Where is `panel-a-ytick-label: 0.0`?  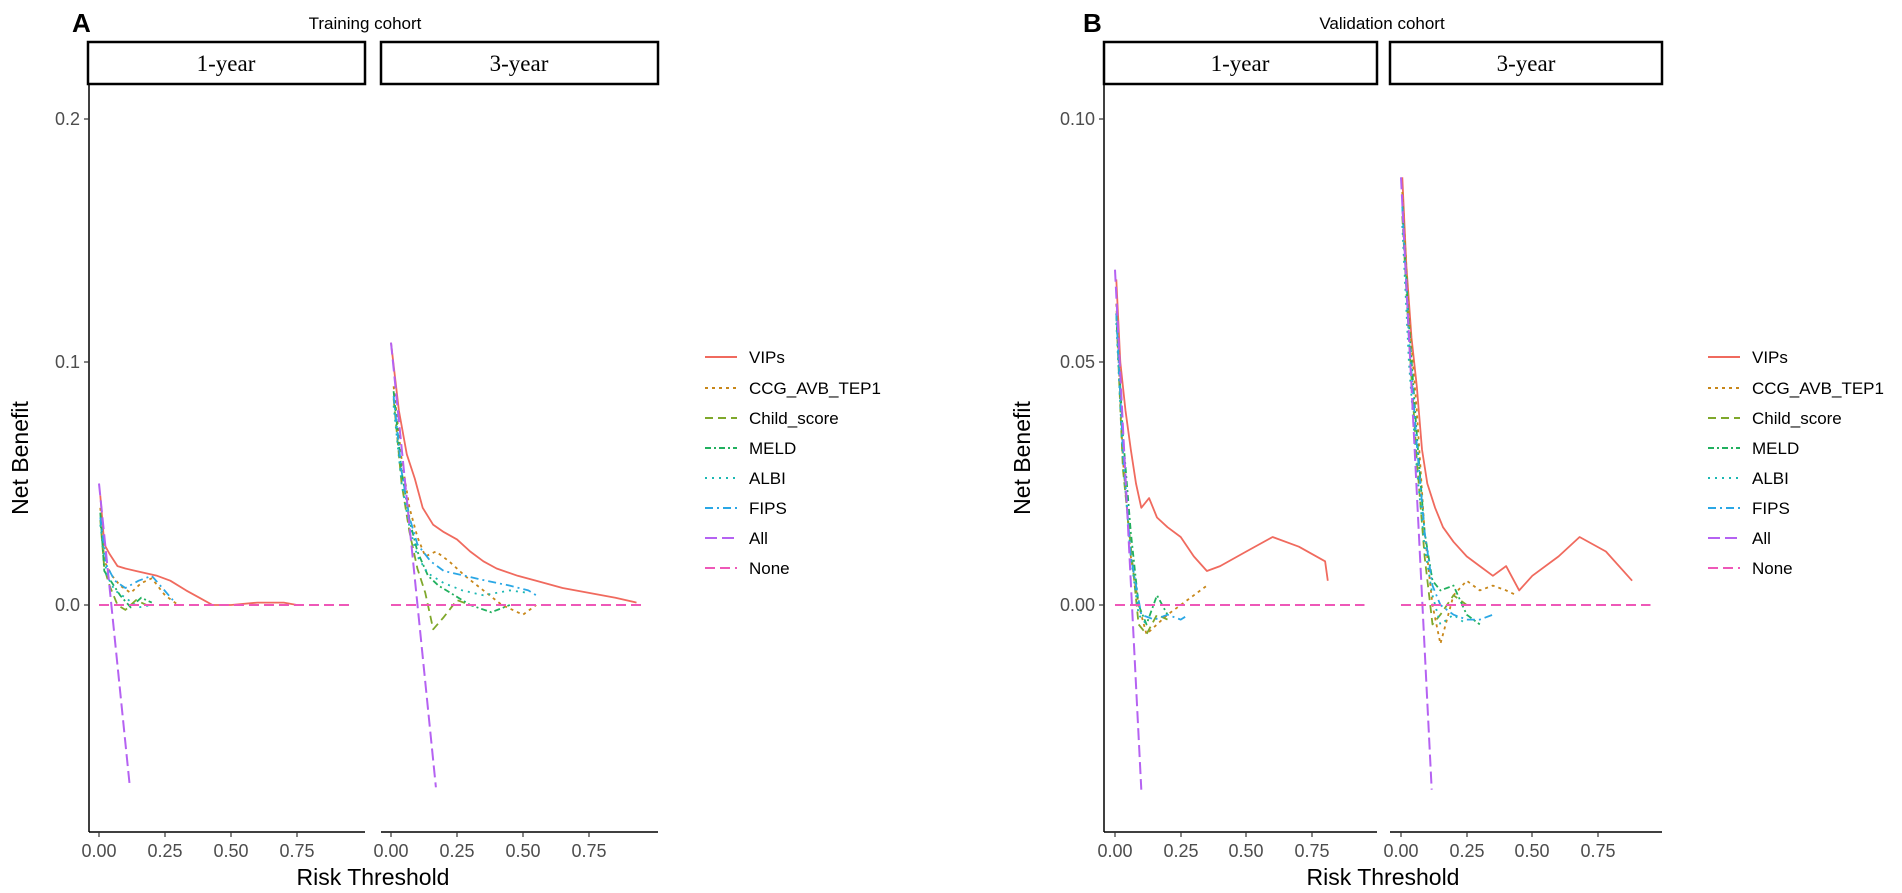 panel-a-ytick-label: 0.0 is located at coordinates (67, 605).